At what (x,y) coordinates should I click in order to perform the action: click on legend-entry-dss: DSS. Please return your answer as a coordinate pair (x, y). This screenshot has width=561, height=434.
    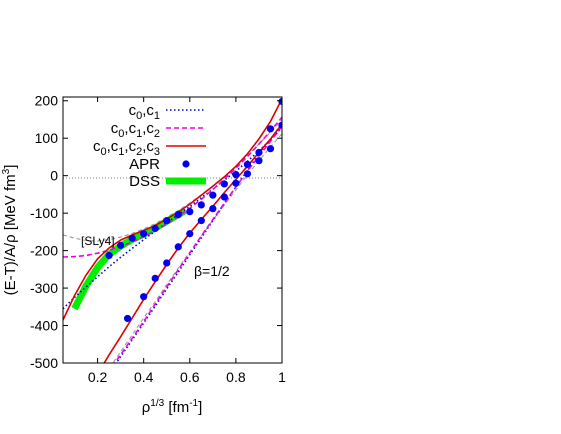
    Looking at the image, I should click on (167, 181).